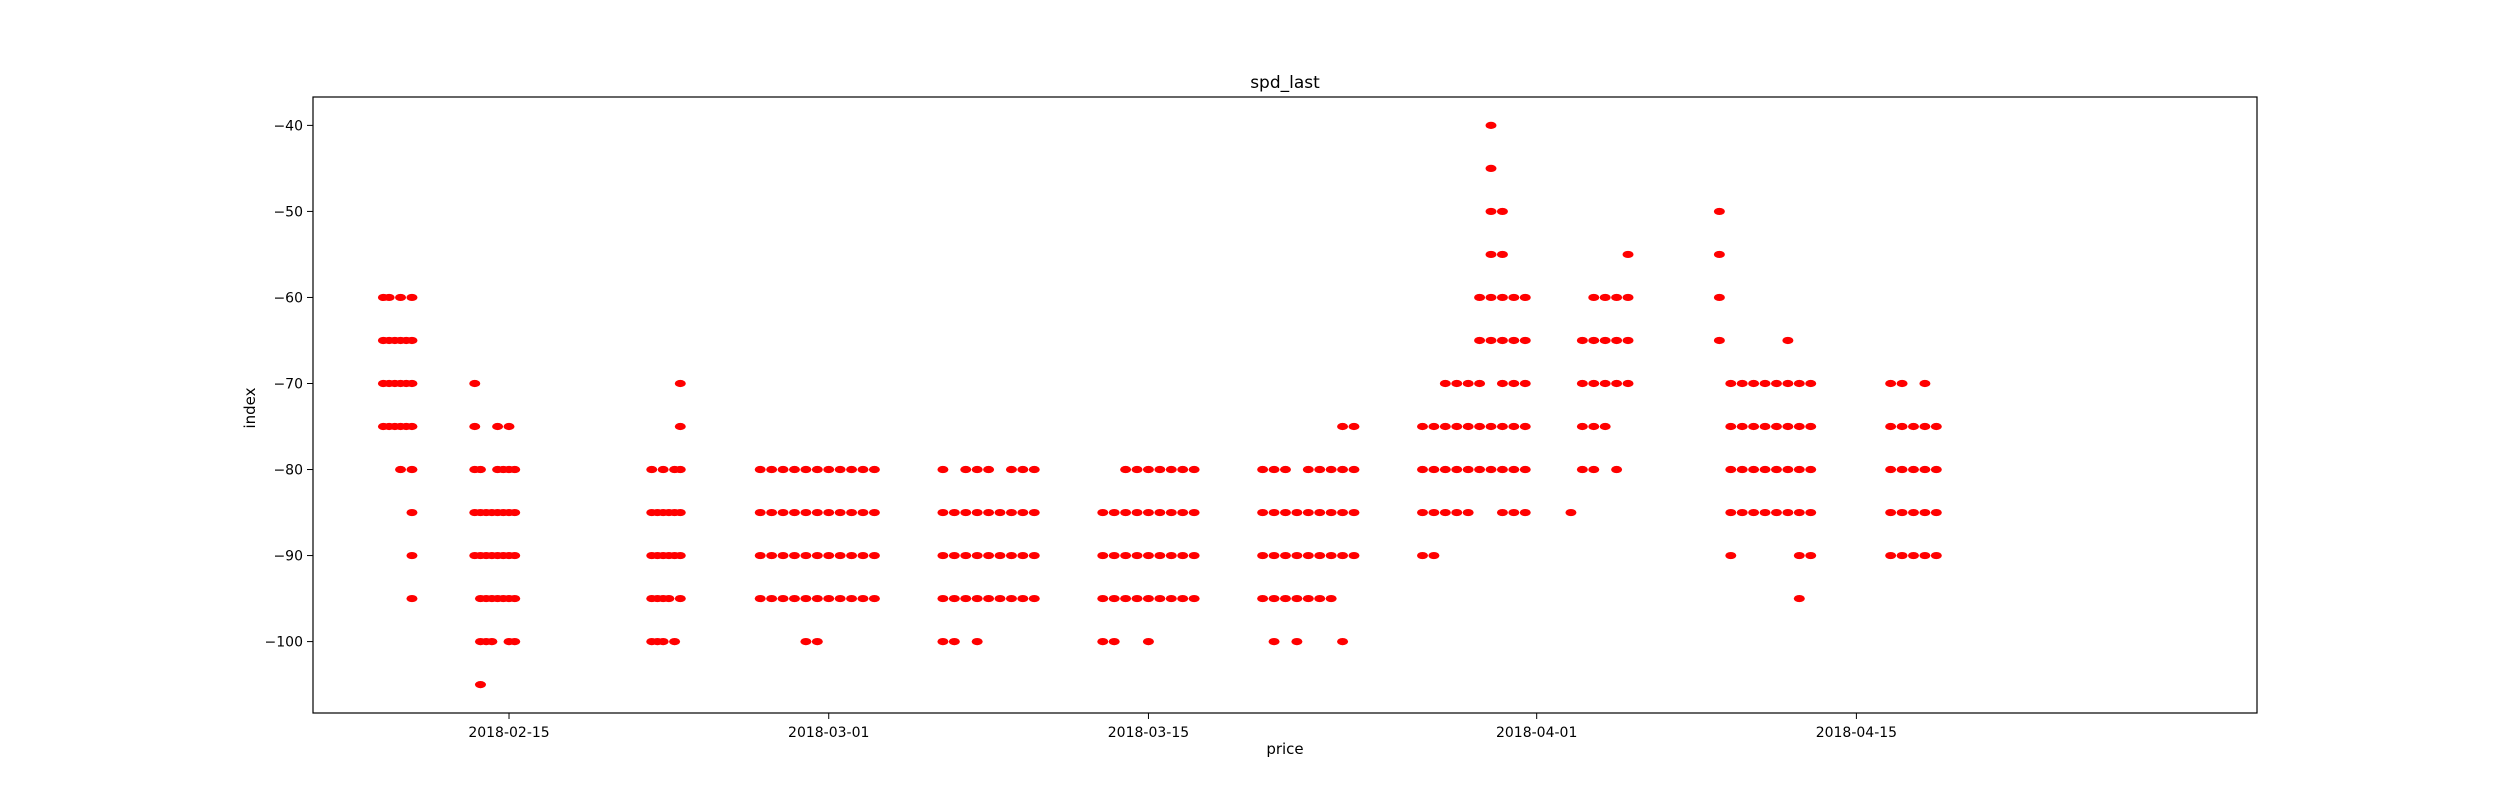  What do you see at coordinates (288, 471) in the screenshot?
I see `y-tick-label: −80` at bounding box center [288, 471].